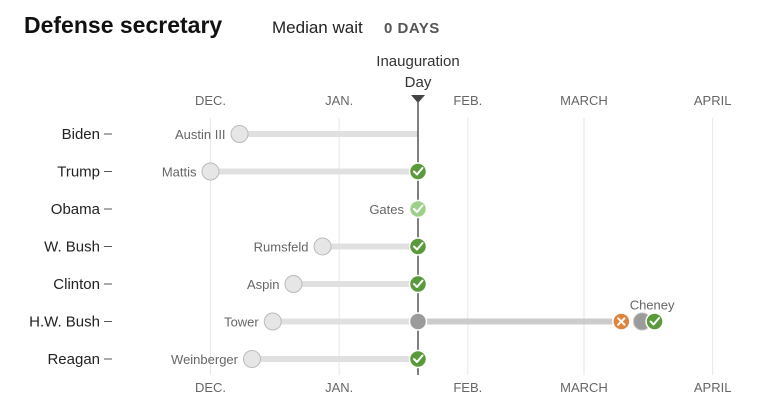 This screenshot has width=772, height=411. What do you see at coordinates (418, 82) in the screenshot?
I see `inauguration-label-line2: Day` at bounding box center [418, 82].